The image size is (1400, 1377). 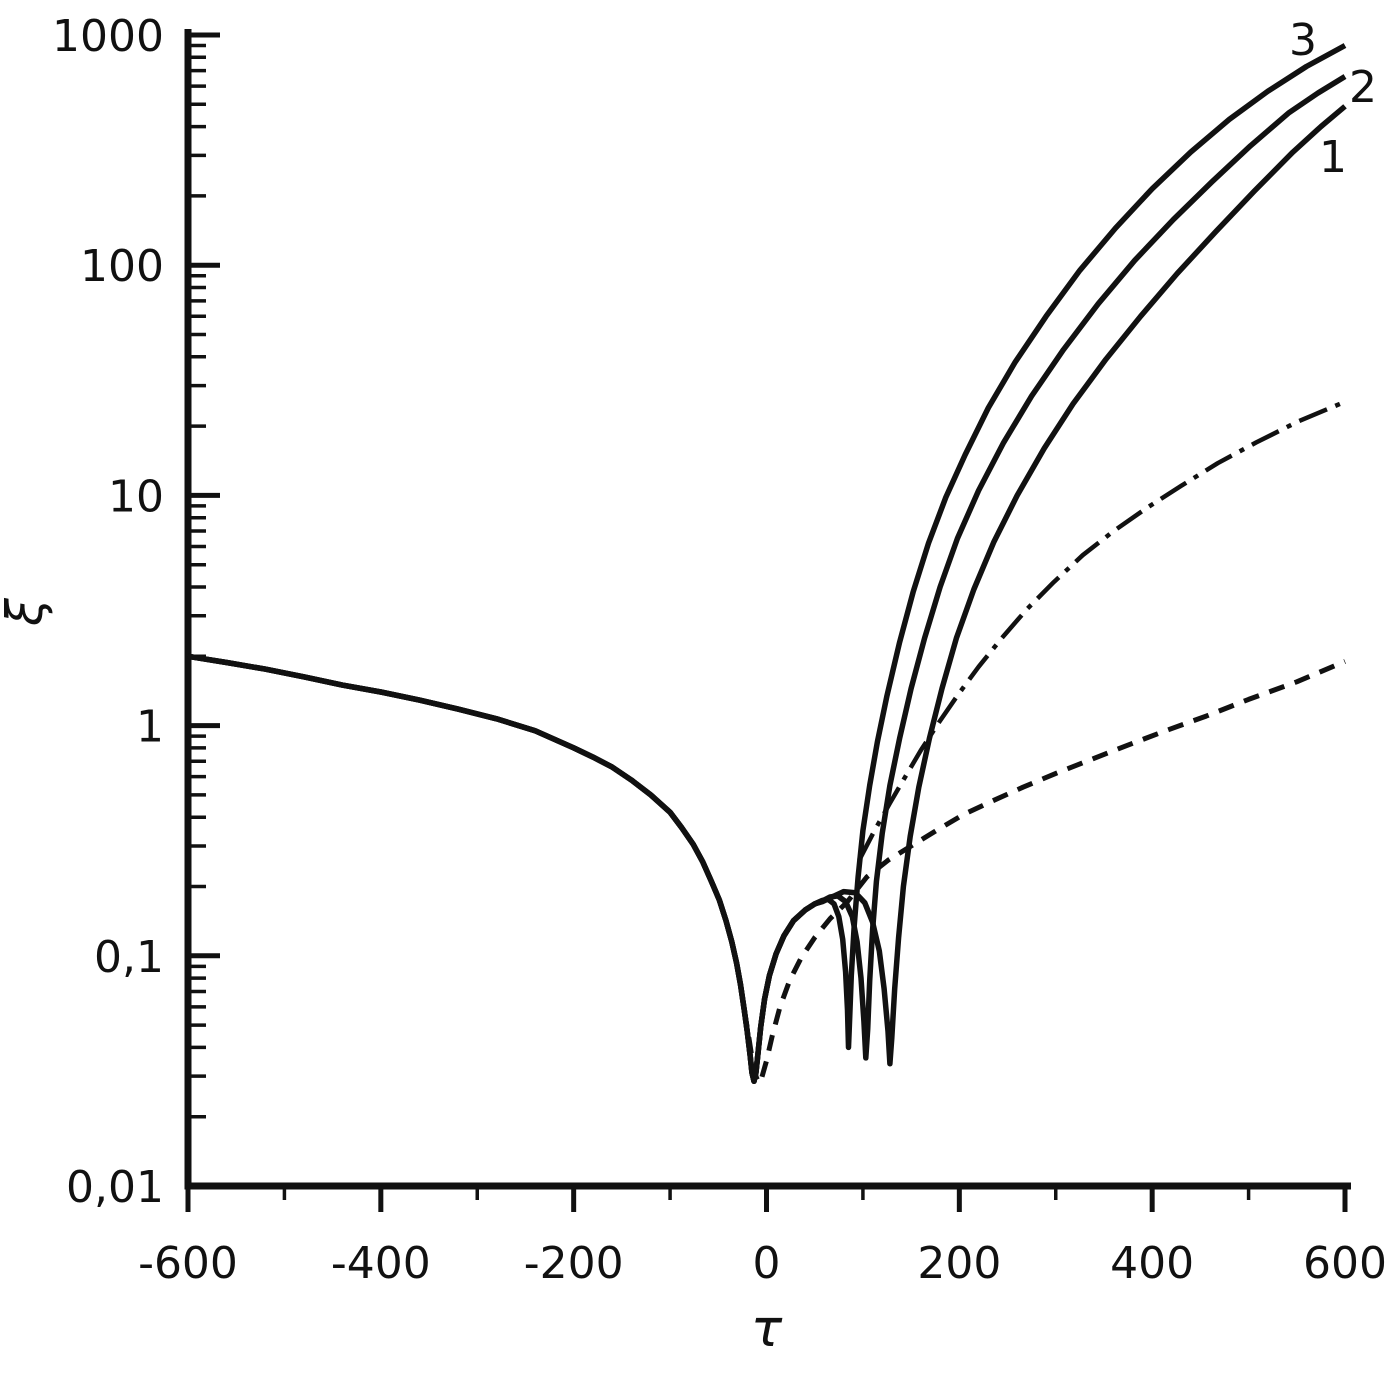 What do you see at coordinates (1101, 630) in the screenshot?
I see `dash-dot-curve` at bounding box center [1101, 630].